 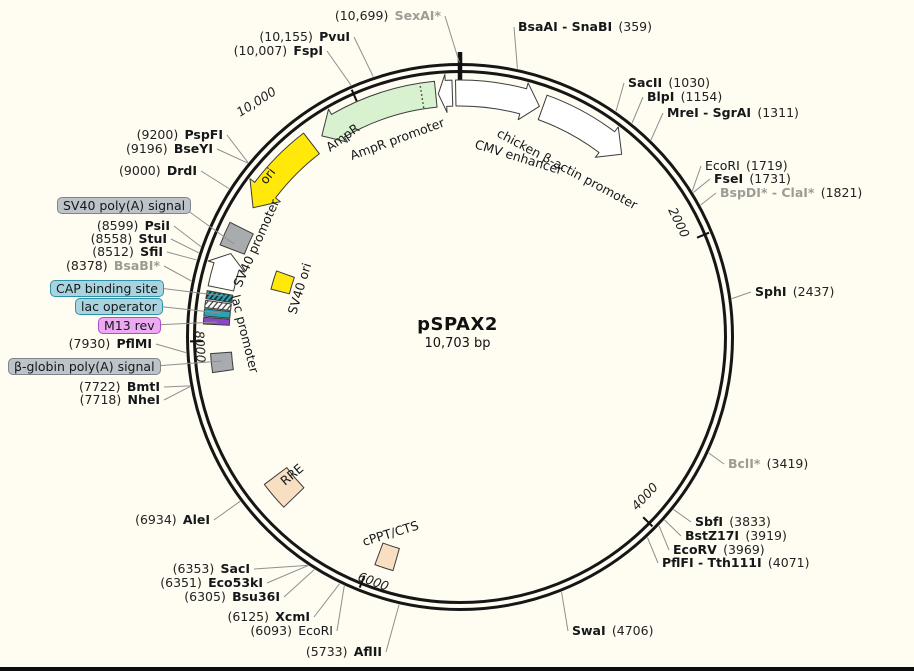 What do you see at coordinates (133, 225) in the screenshot?
I see `site-label-PsiI: (8599) PsiI` at bounding box center [133, 225].